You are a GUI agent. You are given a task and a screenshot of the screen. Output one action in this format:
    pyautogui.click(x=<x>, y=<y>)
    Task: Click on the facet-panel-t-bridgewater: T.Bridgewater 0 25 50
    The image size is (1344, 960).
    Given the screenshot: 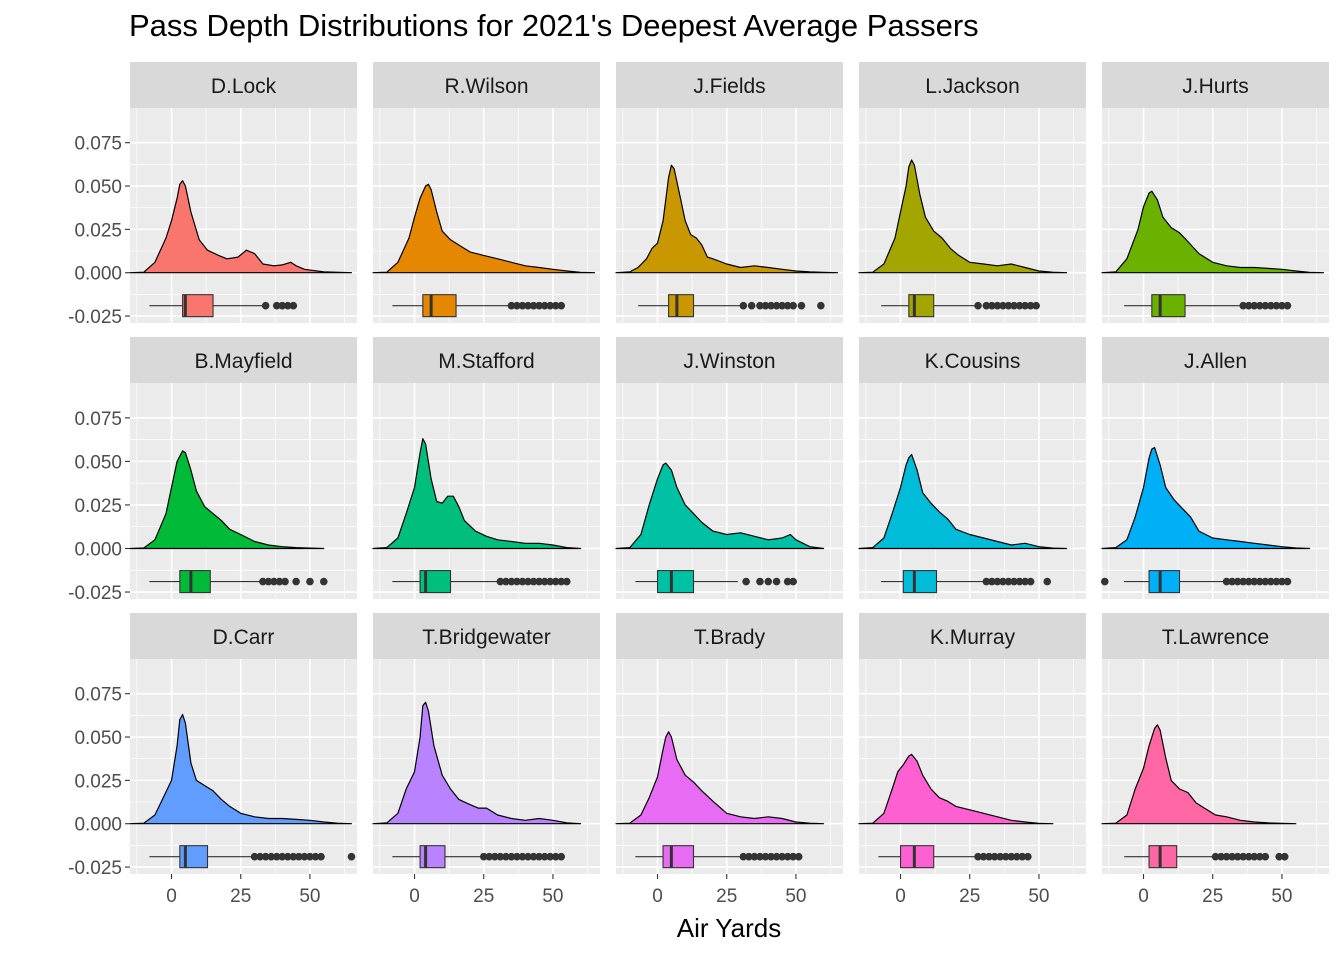 What is the action you would take?
    pyautogui.click(x=486, y=760)
    